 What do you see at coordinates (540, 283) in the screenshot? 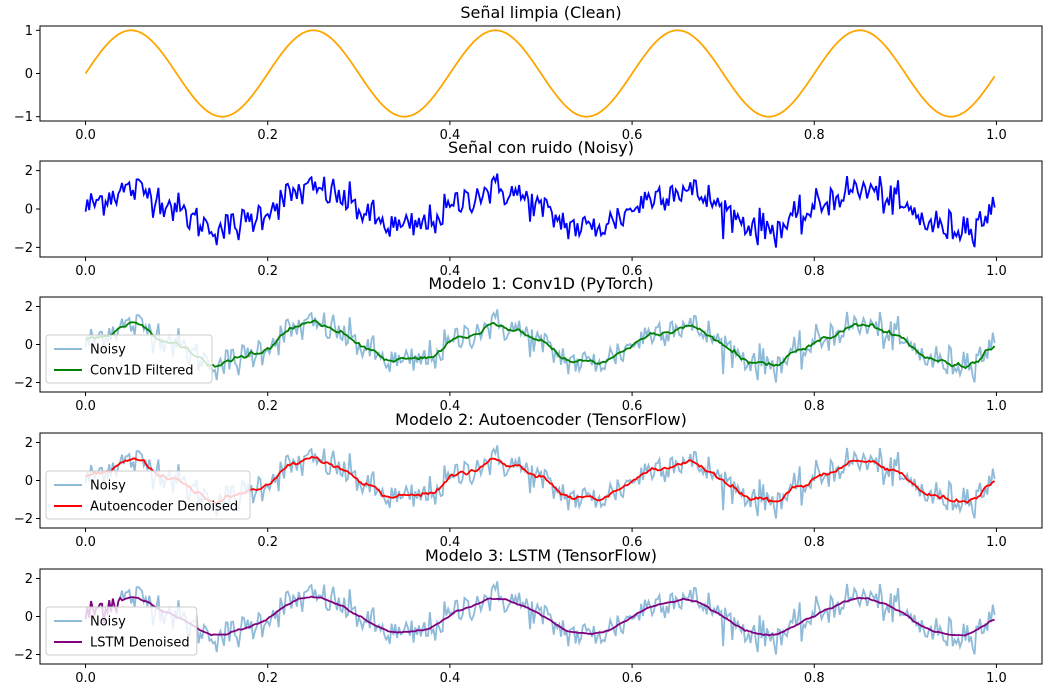
I see `subplot-title: Modelo 1: Conv1D (PyTorch)` at bounding box center [540, 283].